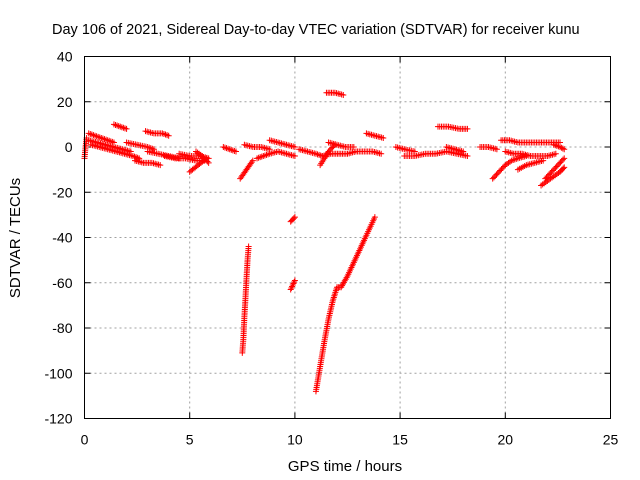  What do you see at coordinates (62, 328) in the screenshot?
I see `y-tick-label: -80` at bounding box center [62, 328].